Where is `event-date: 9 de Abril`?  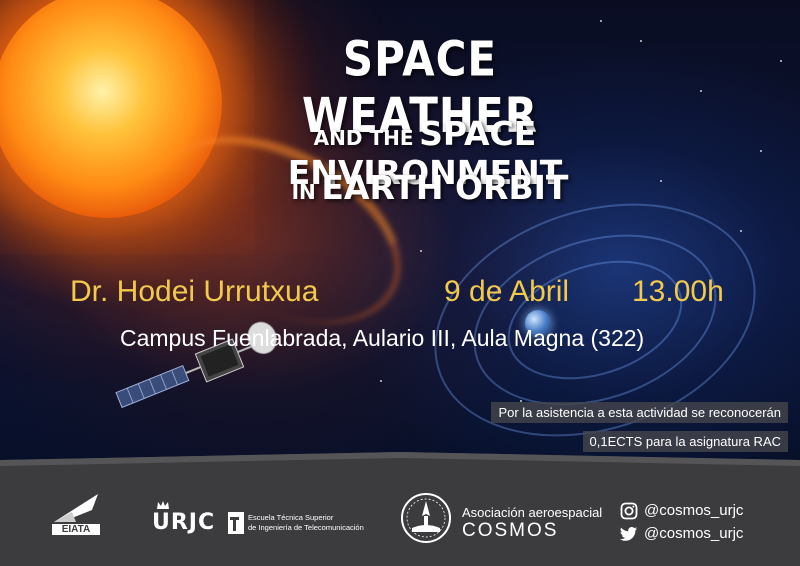 event-date: 9 de Abril is located at coordinates (507, 291).